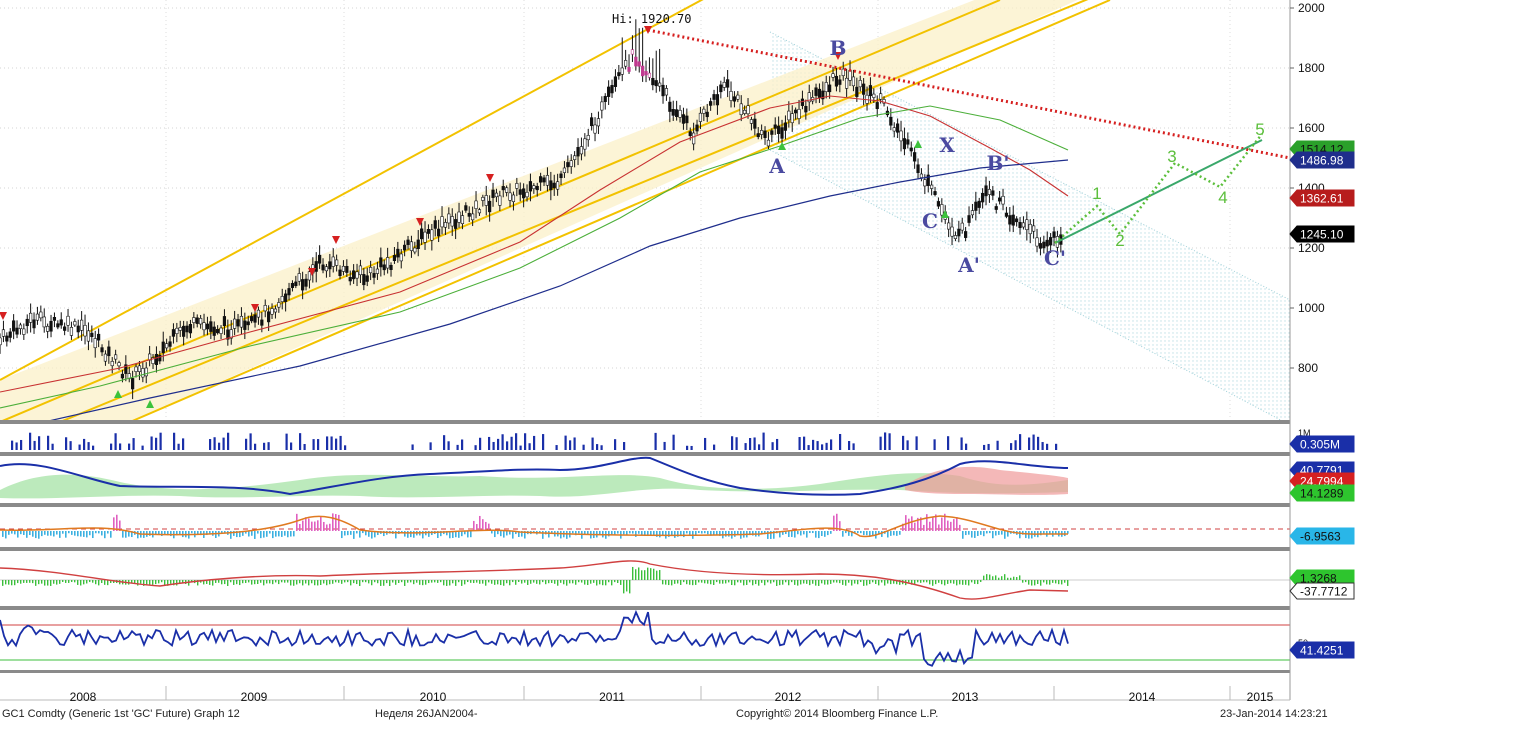  I want to click on osc-line, so click(534, 526).